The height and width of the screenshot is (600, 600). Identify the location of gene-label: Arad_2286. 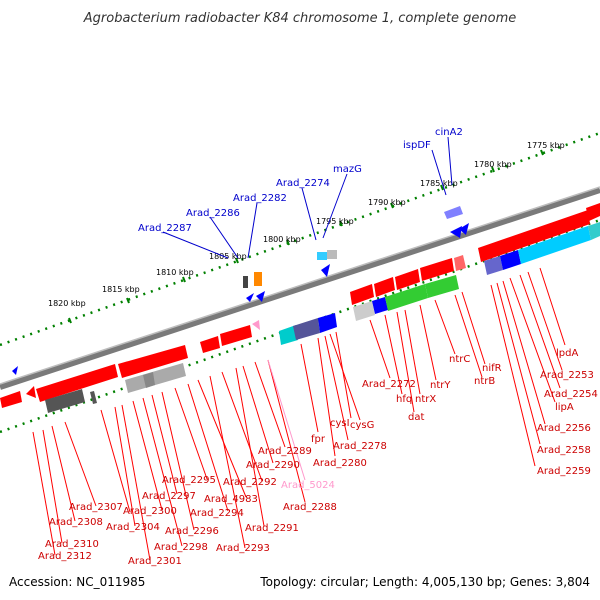
(213, 213).